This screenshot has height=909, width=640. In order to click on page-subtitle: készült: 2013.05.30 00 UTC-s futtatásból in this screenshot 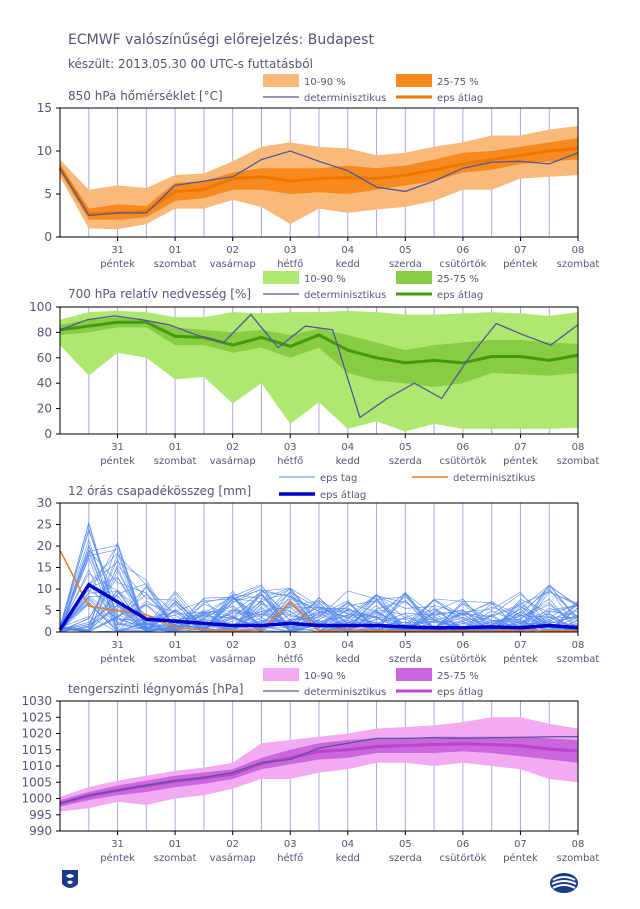, I will do `click(190, 64)`.